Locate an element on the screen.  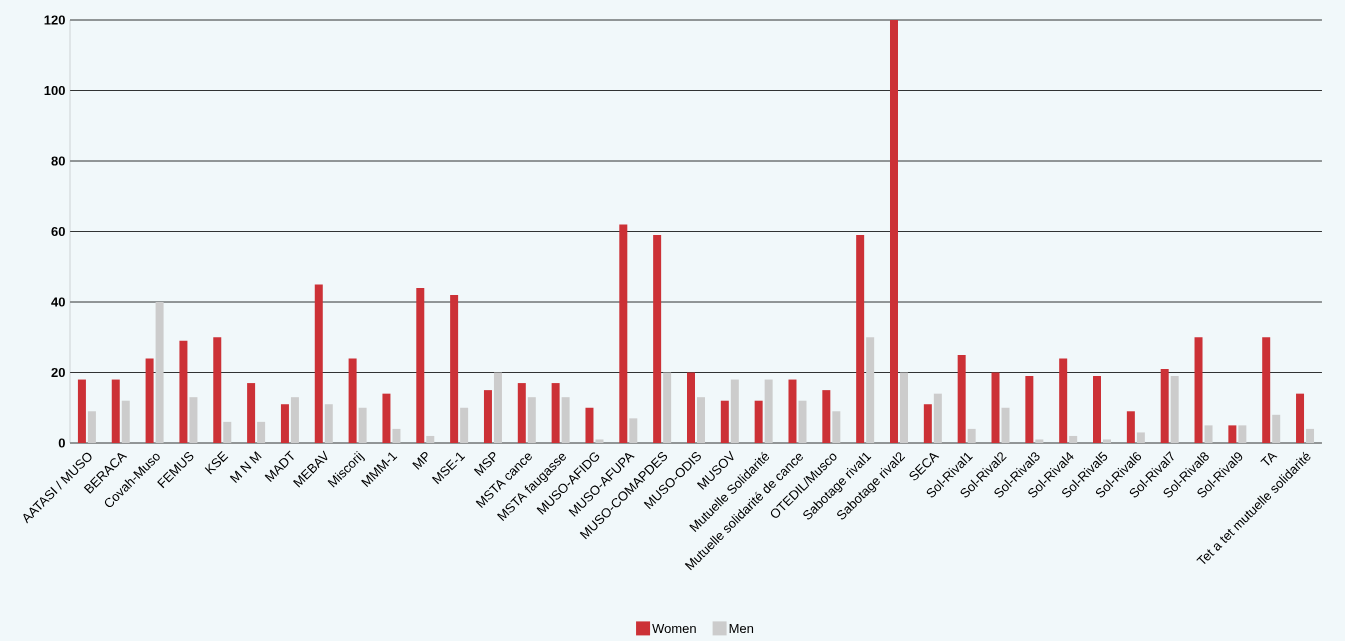
y-tick-label: 120 is located at coordinates (54, 20).